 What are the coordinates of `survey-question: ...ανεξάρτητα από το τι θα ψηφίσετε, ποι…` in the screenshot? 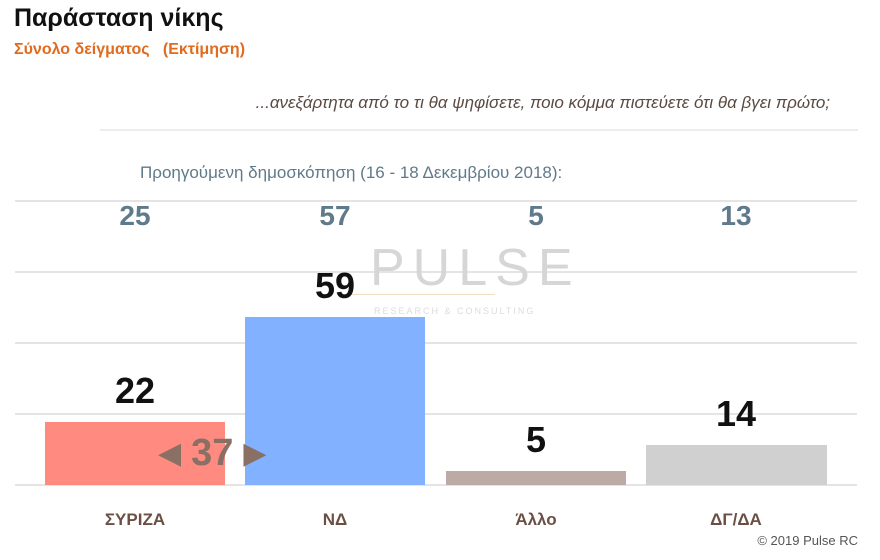 It's located at (542, 102).